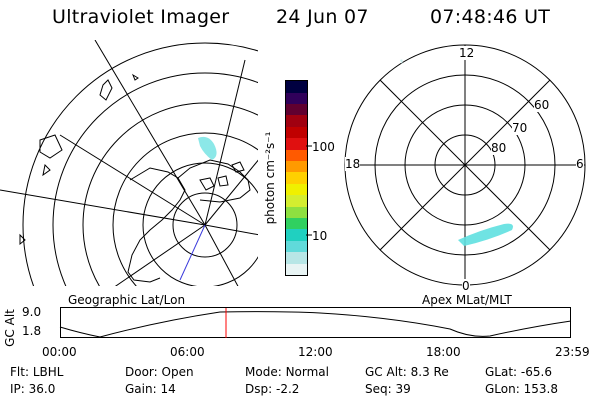  What do you see at coordinates (499, 148) in the screenshot?
I see `mlat-label-80: 80` at bounding box center [499, 148].